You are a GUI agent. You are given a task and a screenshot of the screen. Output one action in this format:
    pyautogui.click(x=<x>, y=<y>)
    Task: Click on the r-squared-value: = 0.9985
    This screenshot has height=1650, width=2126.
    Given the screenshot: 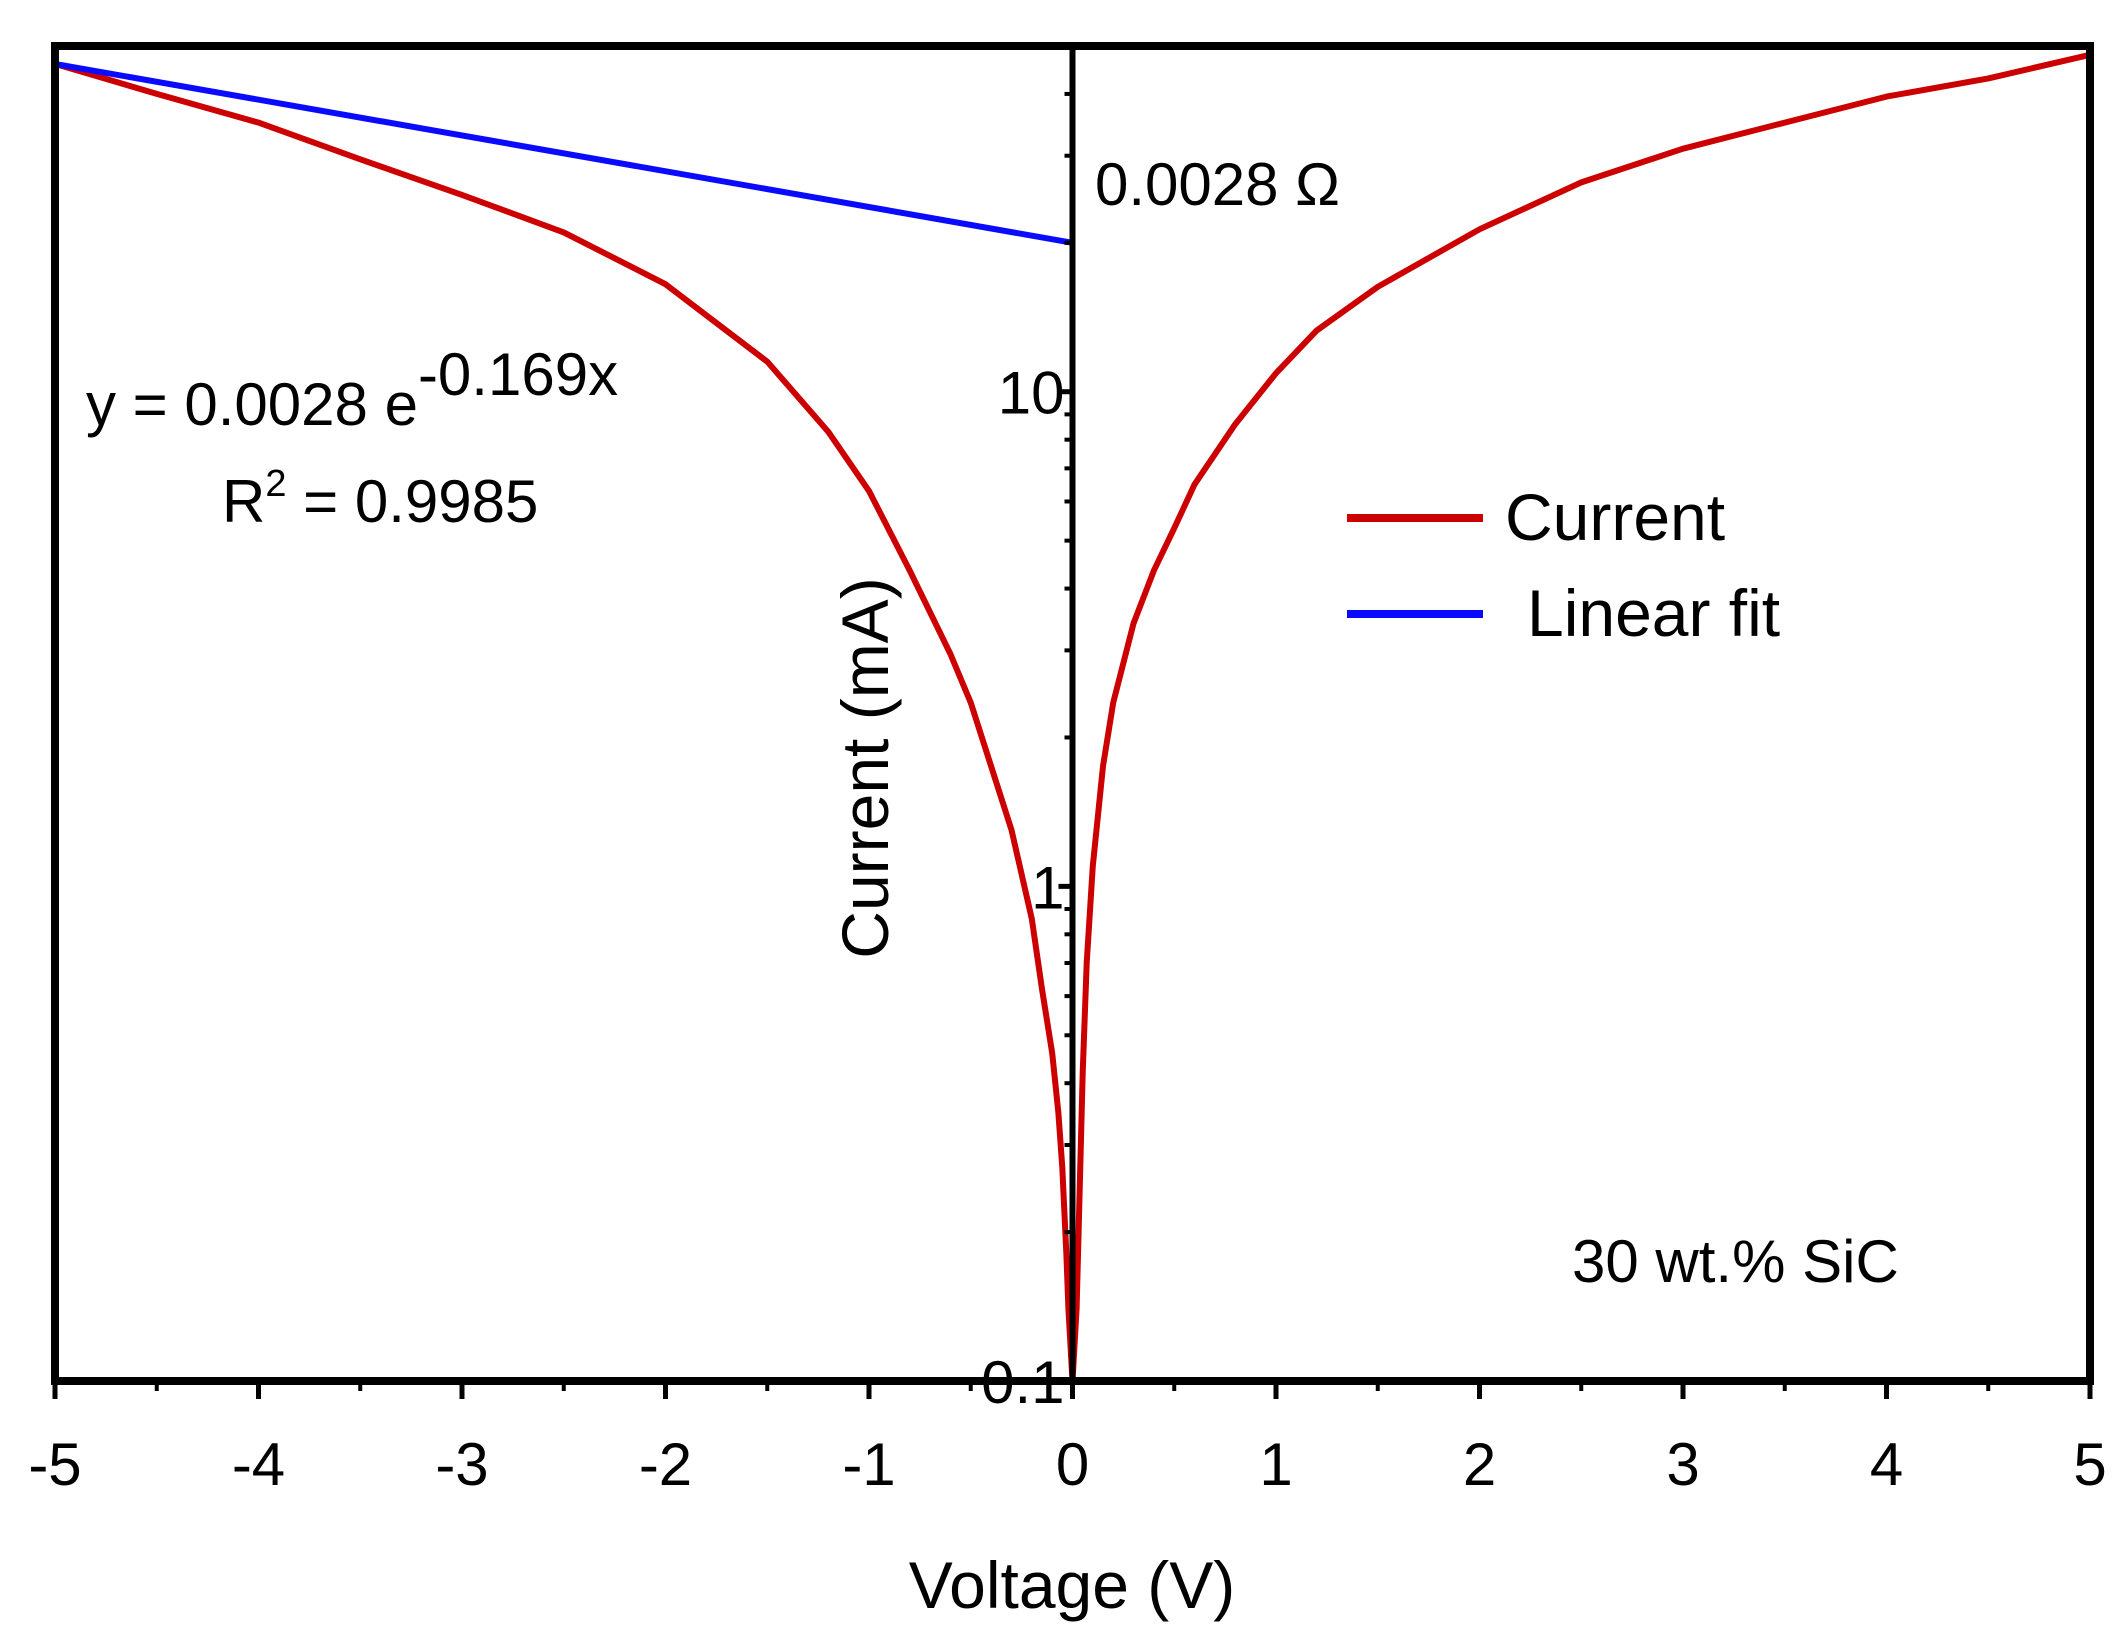 What is the action you would take?
    pyautogui.click(x=412, y=501)
    